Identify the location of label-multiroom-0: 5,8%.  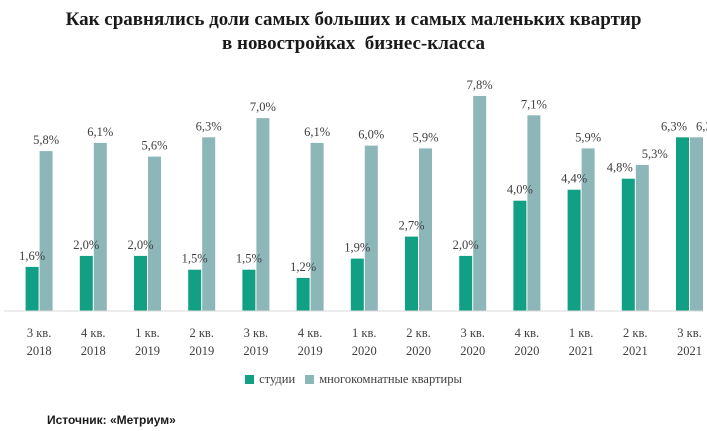
(46, 140).